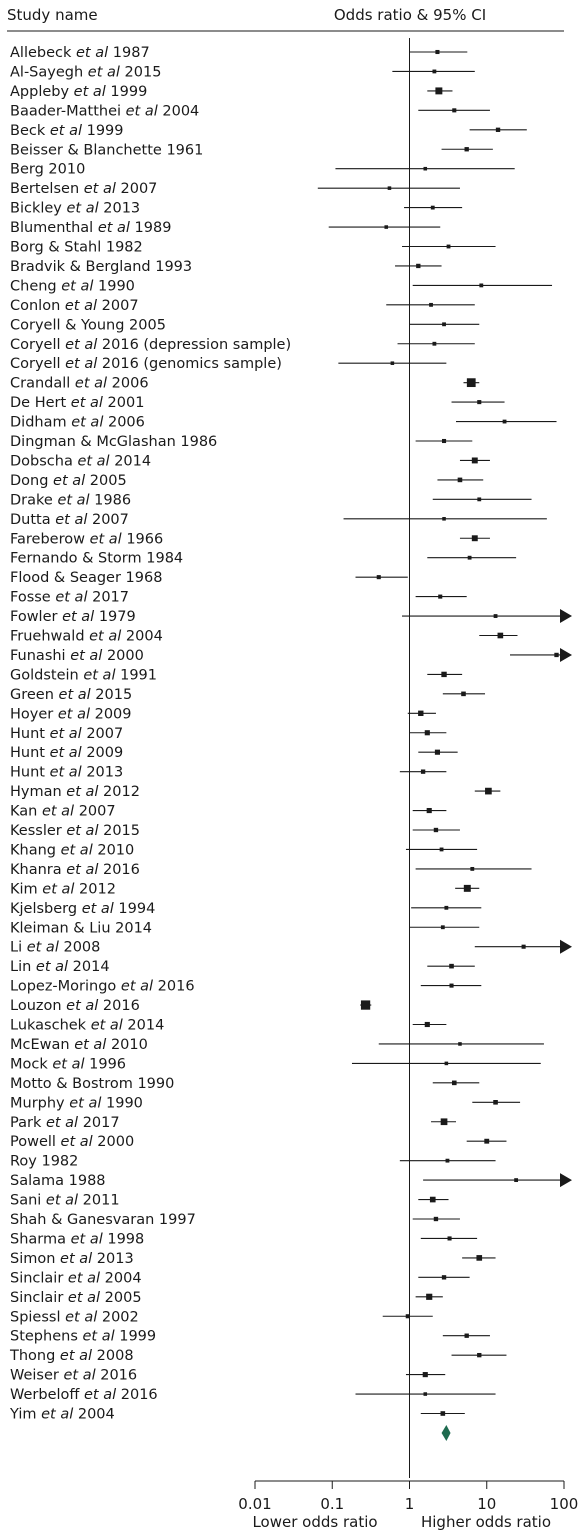  Describe the element at coordinates (124, 423) in the screenshot. I see `study-label-year: 2006` at that location.